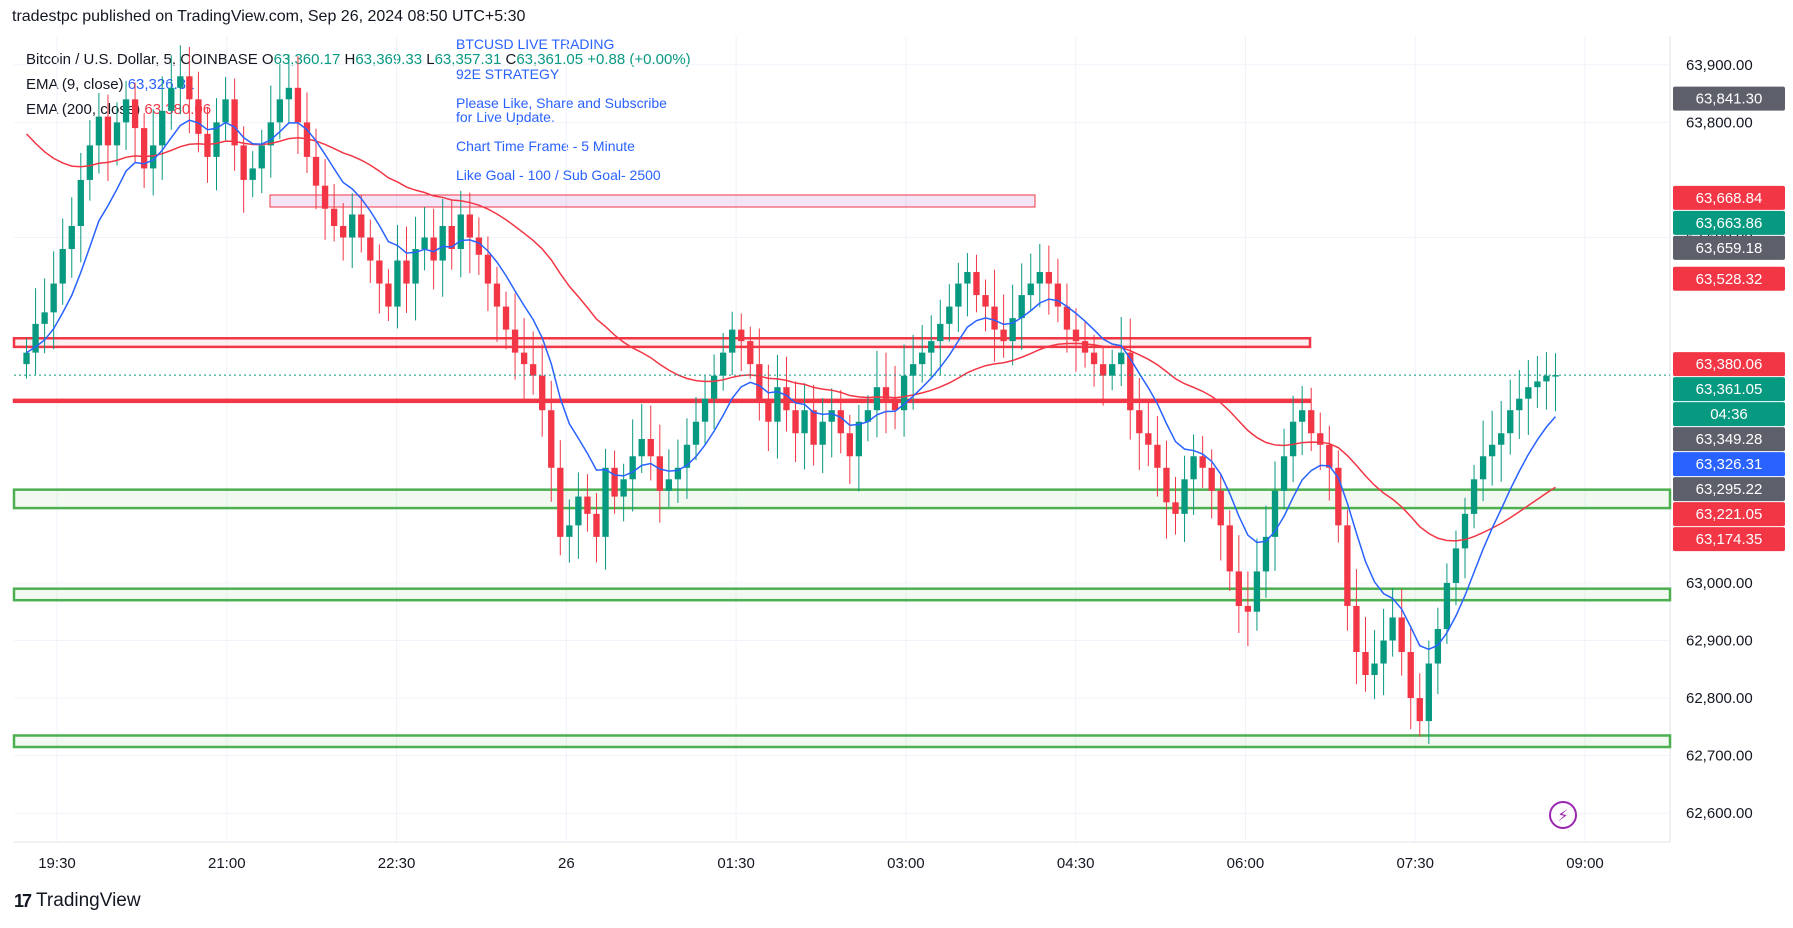 The image size is (1793, 928). What do you see at coordinates (1729, 198) in the screenshot?
I see `price-label-text: 63,668.84` at bounding box center [1729, 198].